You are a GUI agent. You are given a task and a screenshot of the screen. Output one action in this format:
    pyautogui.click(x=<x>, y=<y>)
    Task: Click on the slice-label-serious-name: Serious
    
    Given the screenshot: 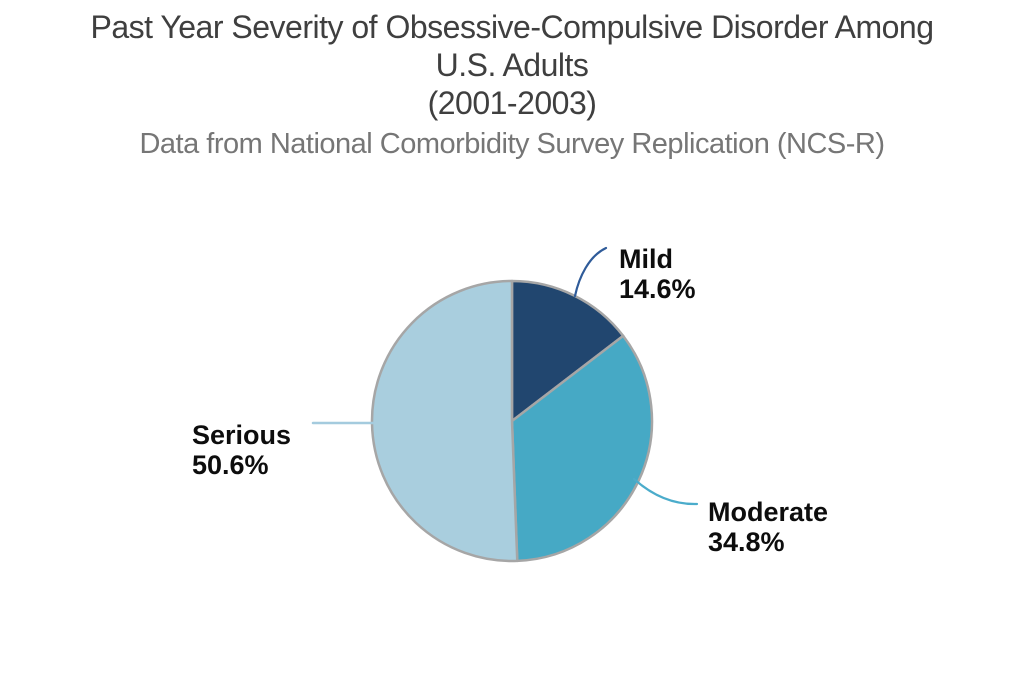 What is the action you would take?
    pyautogui.click(x=242, y=435)
    